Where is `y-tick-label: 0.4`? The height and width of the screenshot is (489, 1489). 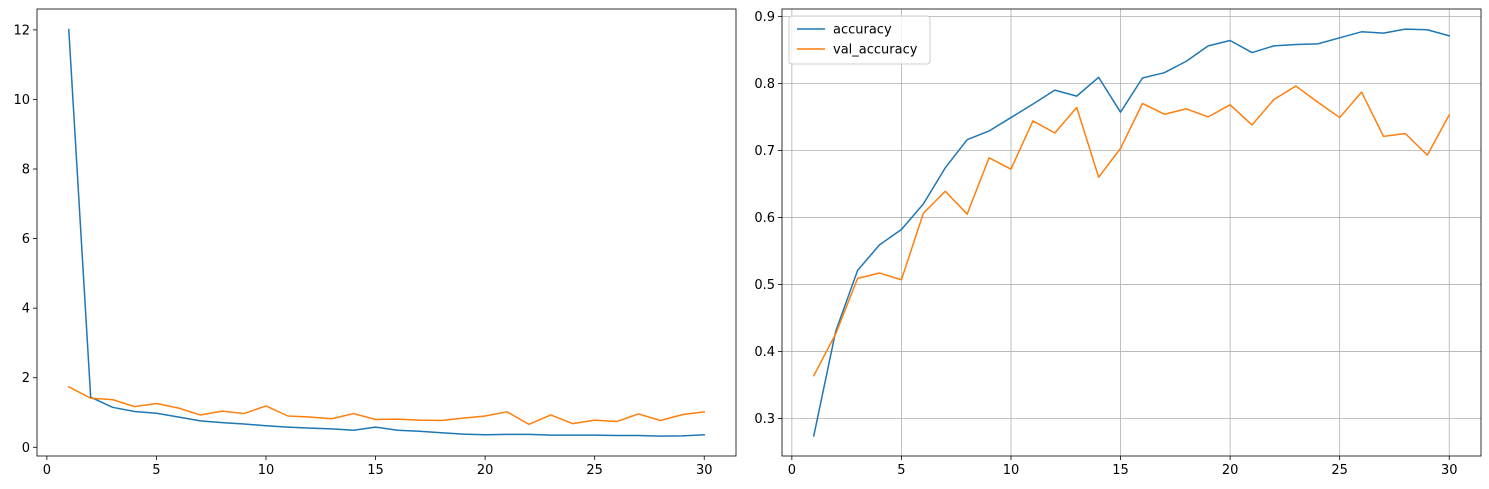 y-tick-label: 0.4 is located at coordinates (764, 352).